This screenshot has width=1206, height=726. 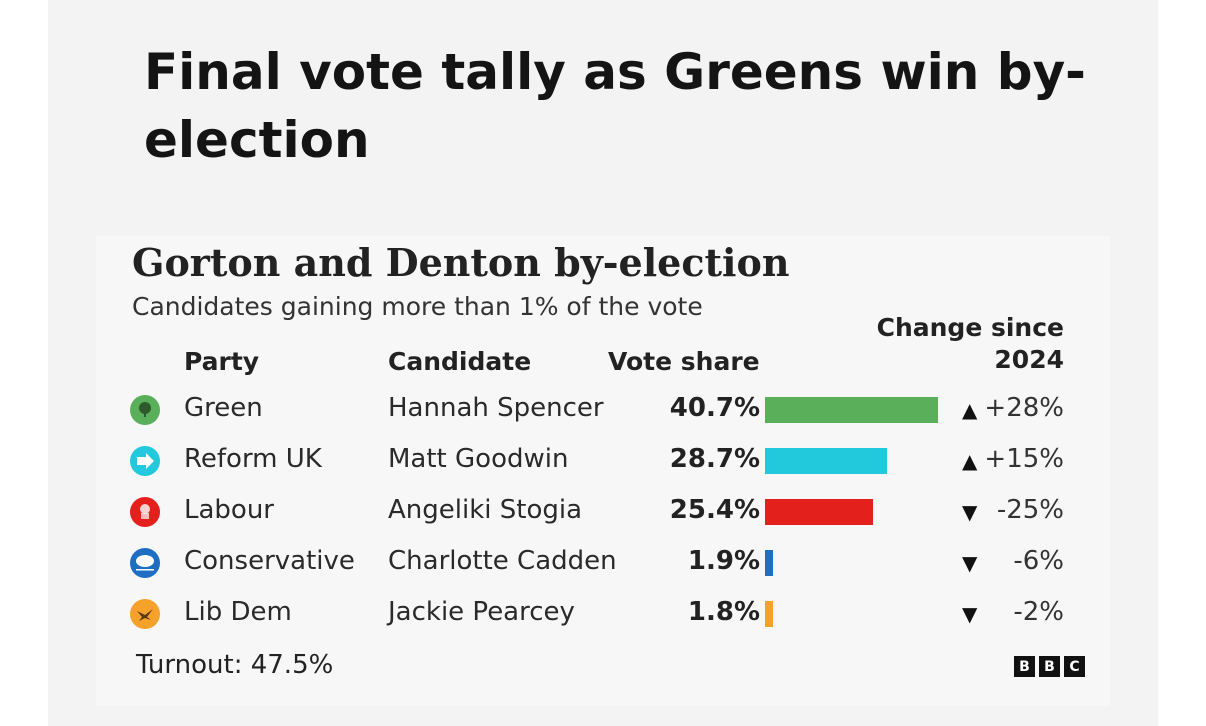 I want to click on vote-share-label: 1.8%, so click(x=723, y=612).